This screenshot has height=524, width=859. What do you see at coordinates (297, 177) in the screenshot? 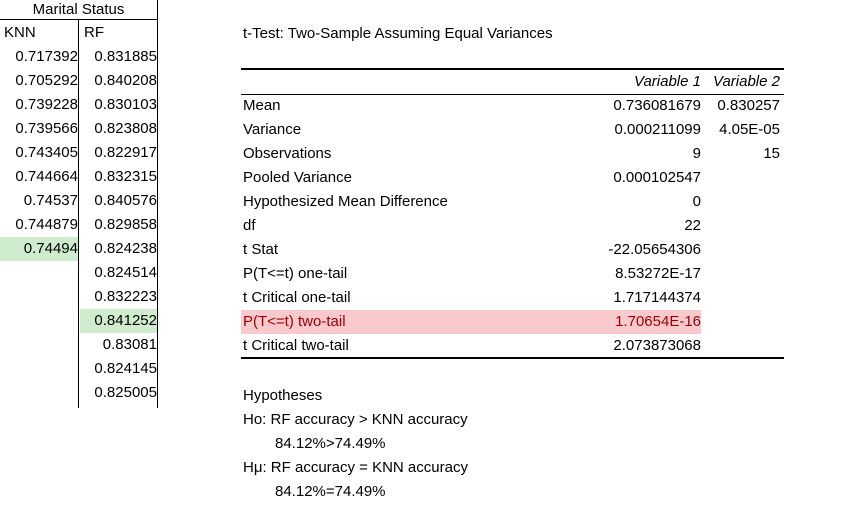
I see `row-label: Pooled Variance` at bounding box center [297, 177].